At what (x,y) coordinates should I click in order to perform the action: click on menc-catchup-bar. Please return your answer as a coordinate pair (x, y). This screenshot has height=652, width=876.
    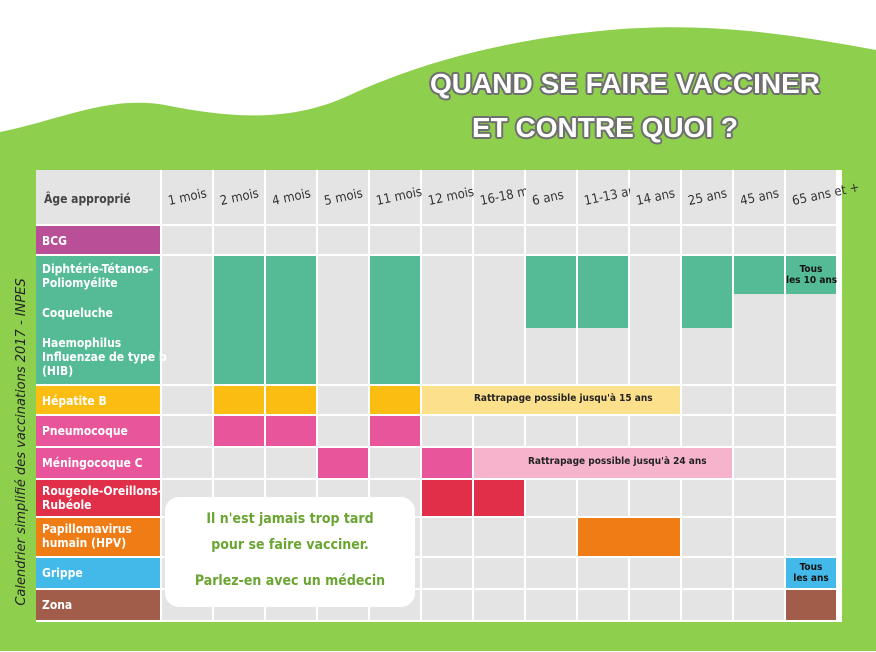
    Looking at the image, I should click on (603, 463).